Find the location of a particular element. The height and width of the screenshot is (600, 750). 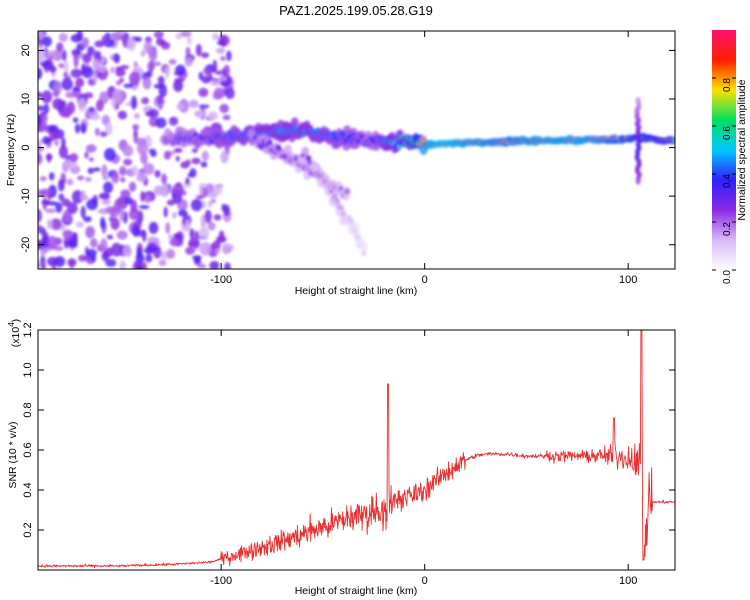

x-tick-label: 0 is located at coordinates (425, 581).